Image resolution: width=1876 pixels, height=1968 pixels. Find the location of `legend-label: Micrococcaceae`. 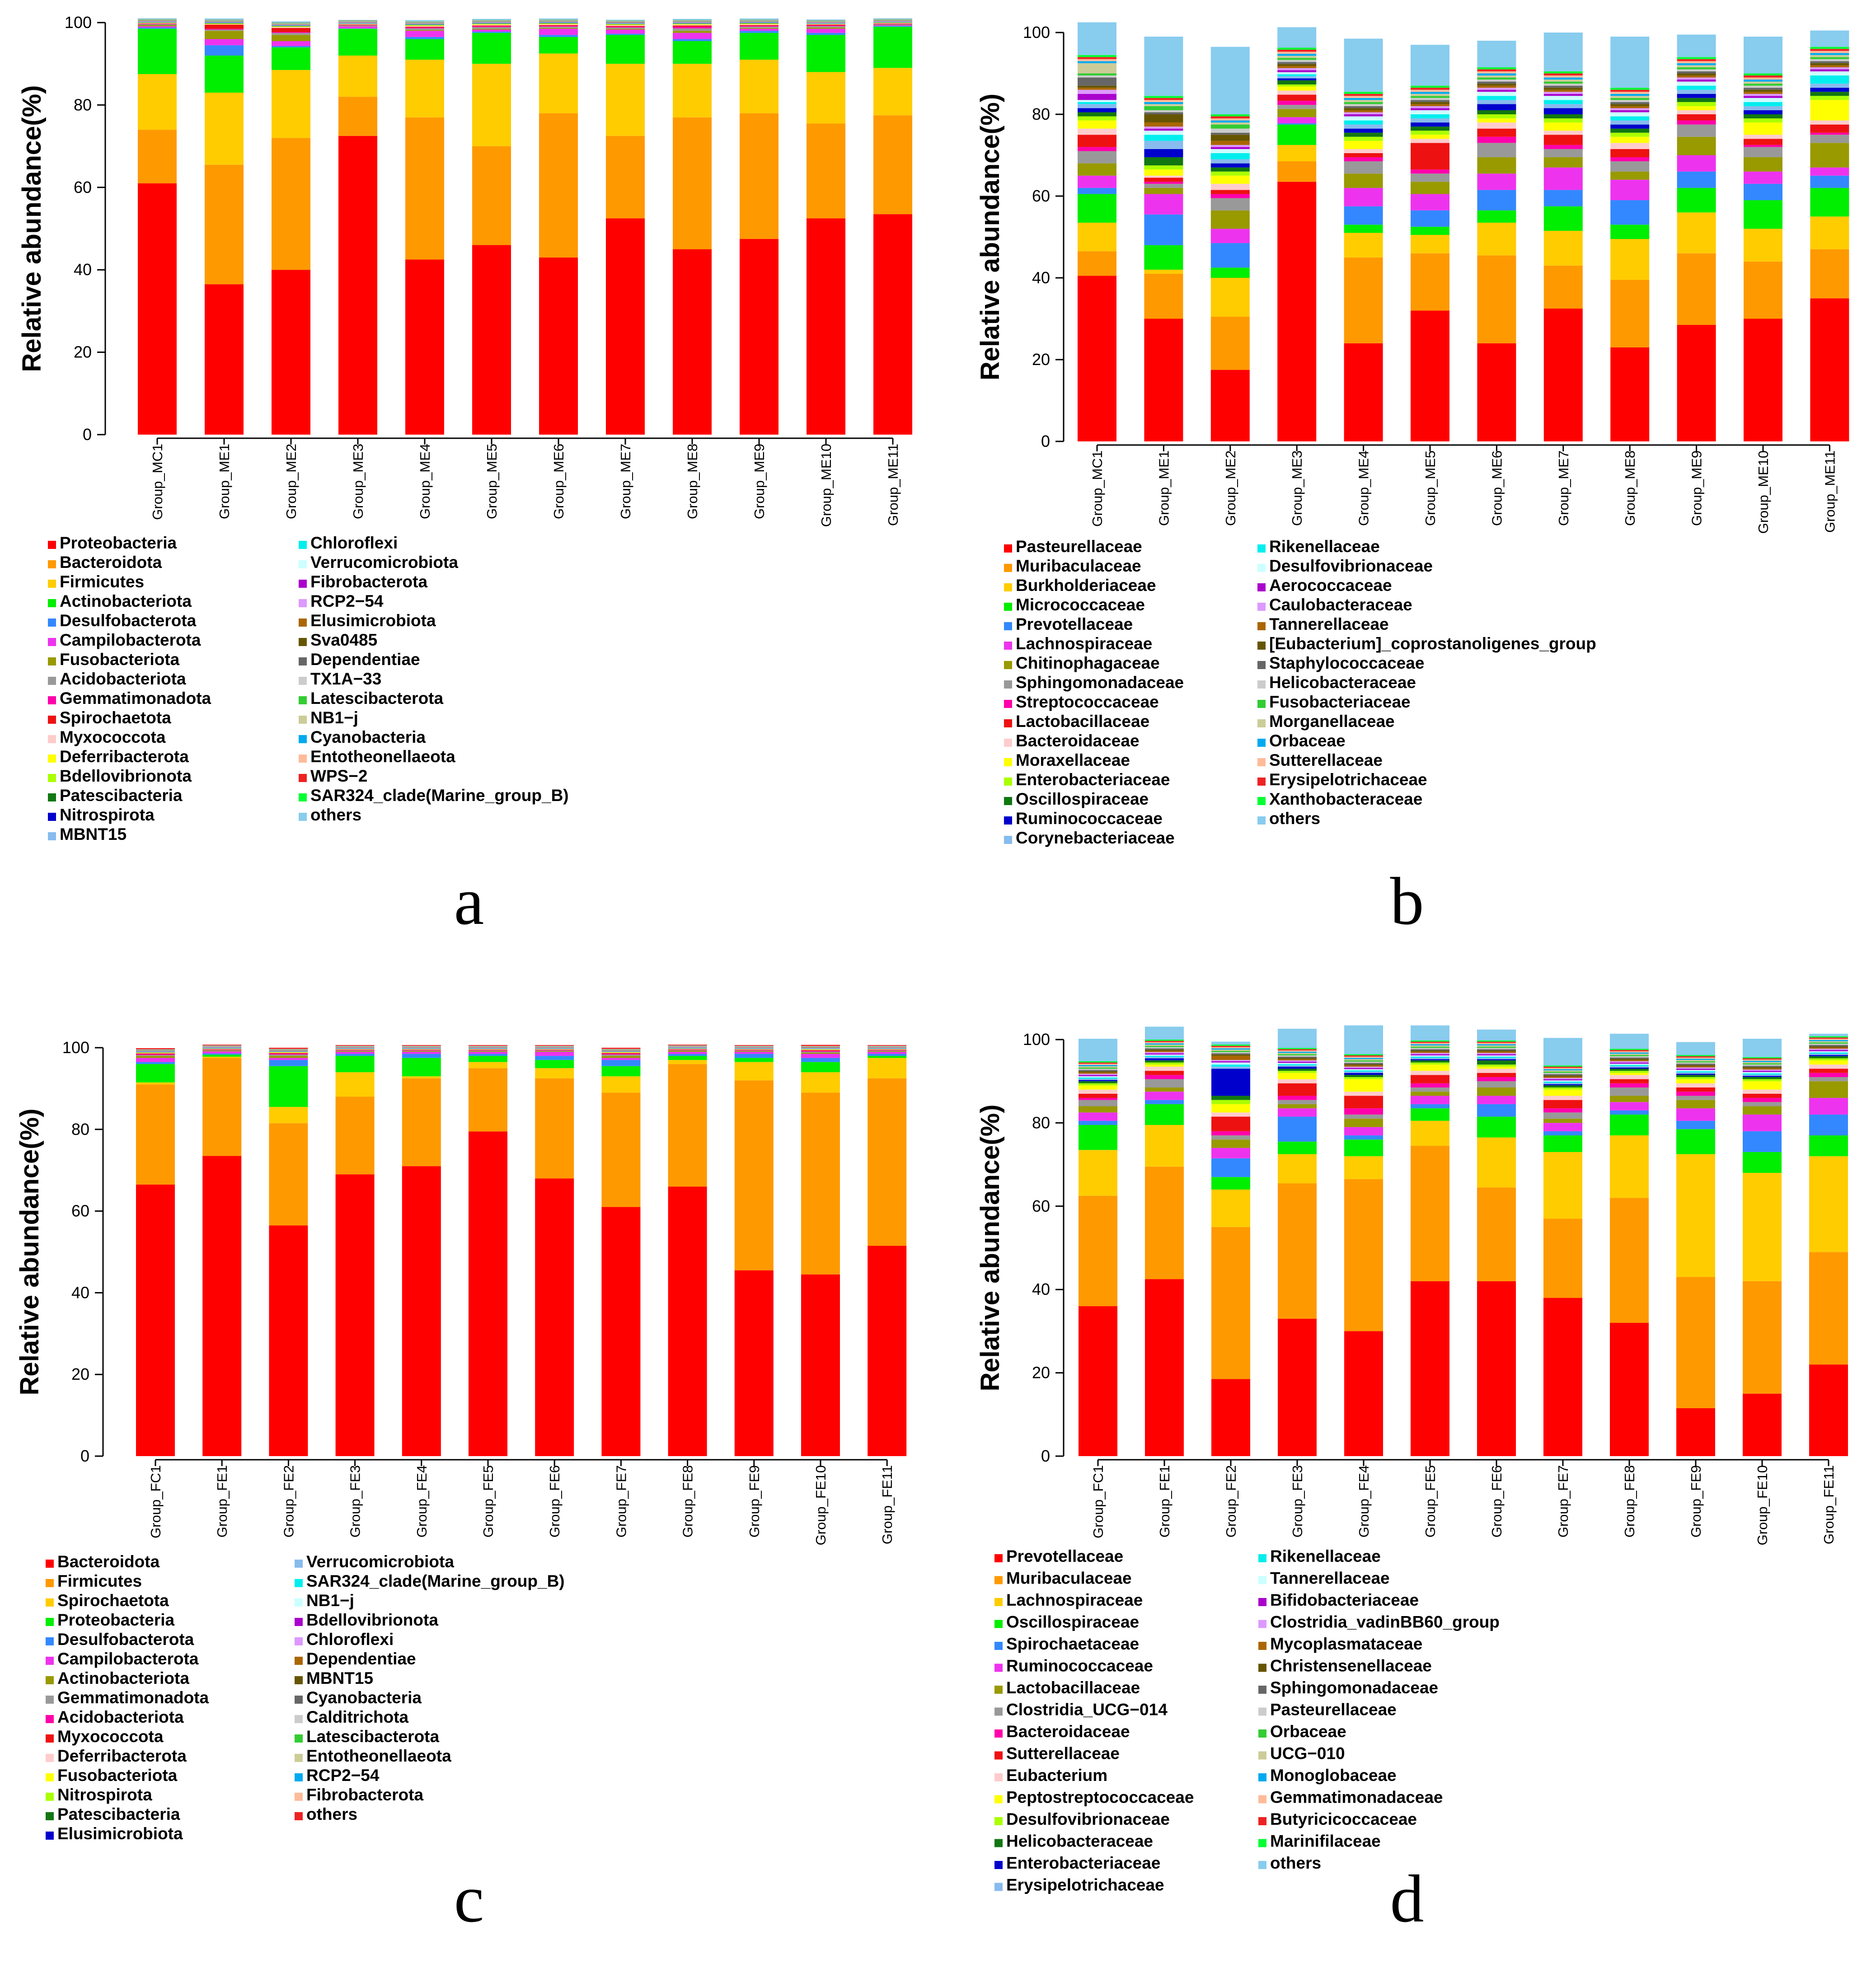

legend-label: Micrococcaceae is located at coordinates (1080, 604).